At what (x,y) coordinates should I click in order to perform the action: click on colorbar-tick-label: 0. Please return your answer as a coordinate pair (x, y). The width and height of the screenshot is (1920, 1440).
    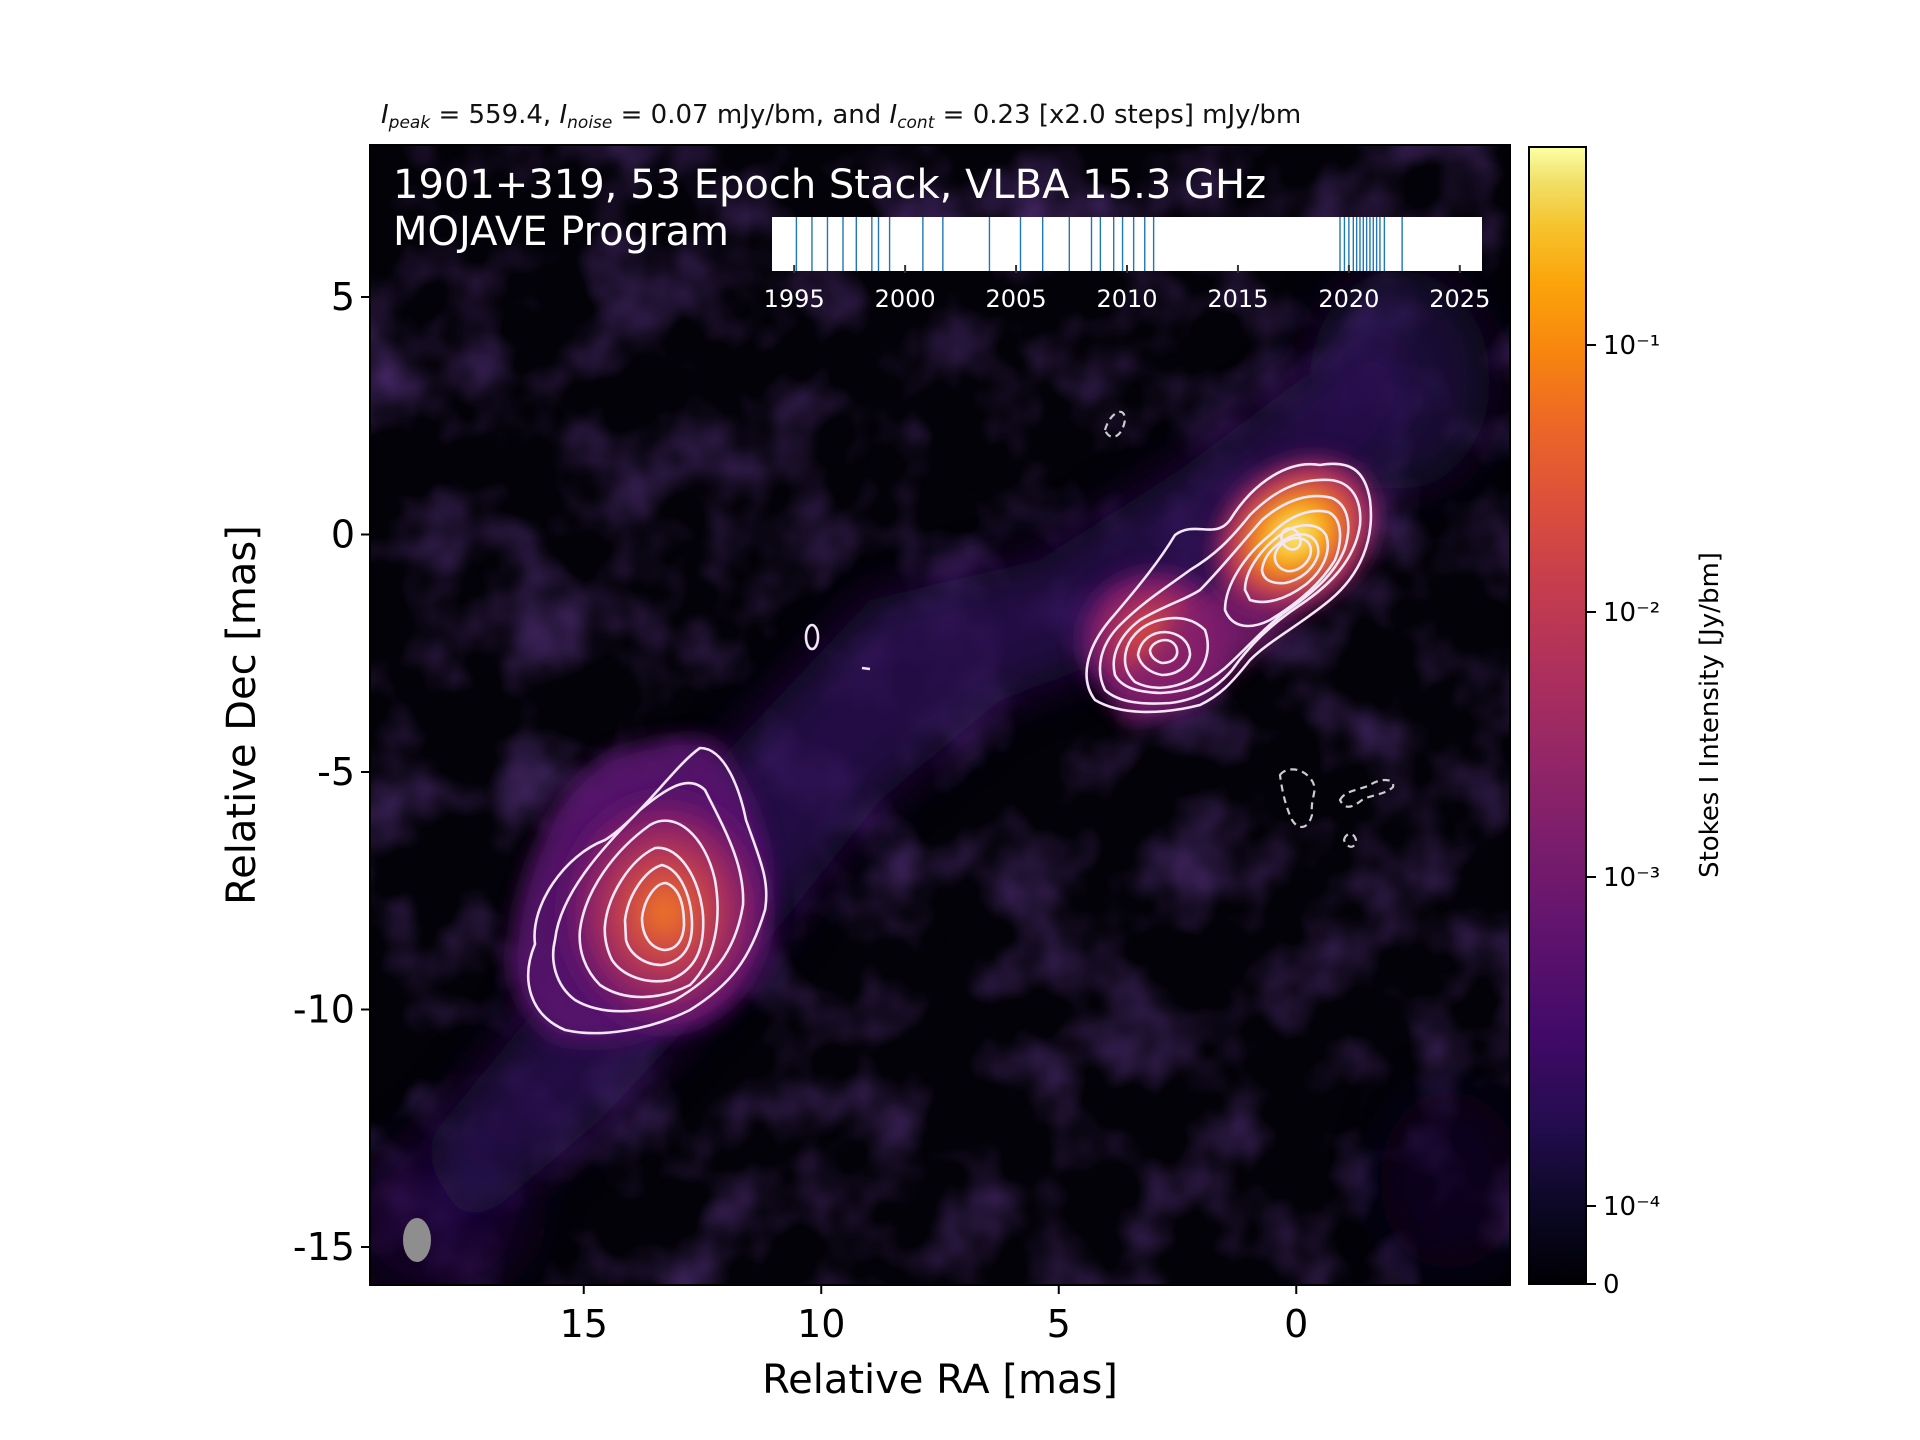
    Looking at the image, I should click on (1611, 1285).